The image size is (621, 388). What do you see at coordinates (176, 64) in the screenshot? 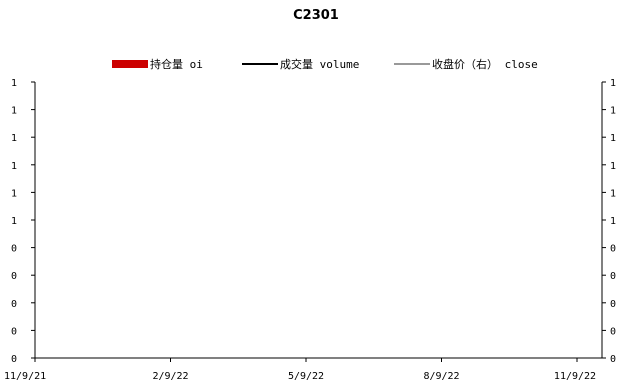
I see `legend-label-oi: 持仓量 oi` at bounding box center [176, 64].